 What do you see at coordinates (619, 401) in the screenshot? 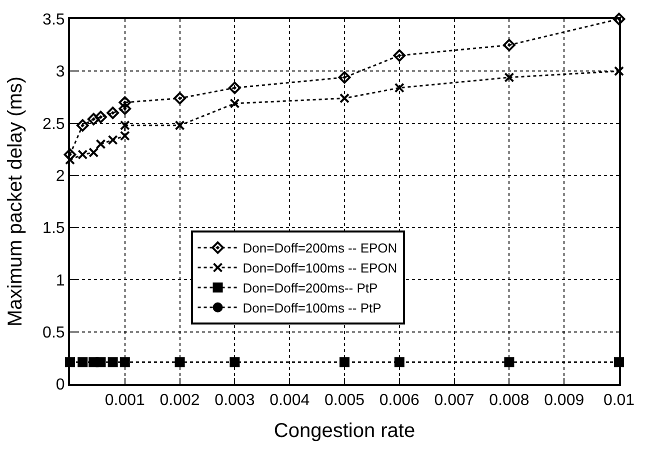
I see `x-tick-label: 0.01` at bounding box center [619, 401].